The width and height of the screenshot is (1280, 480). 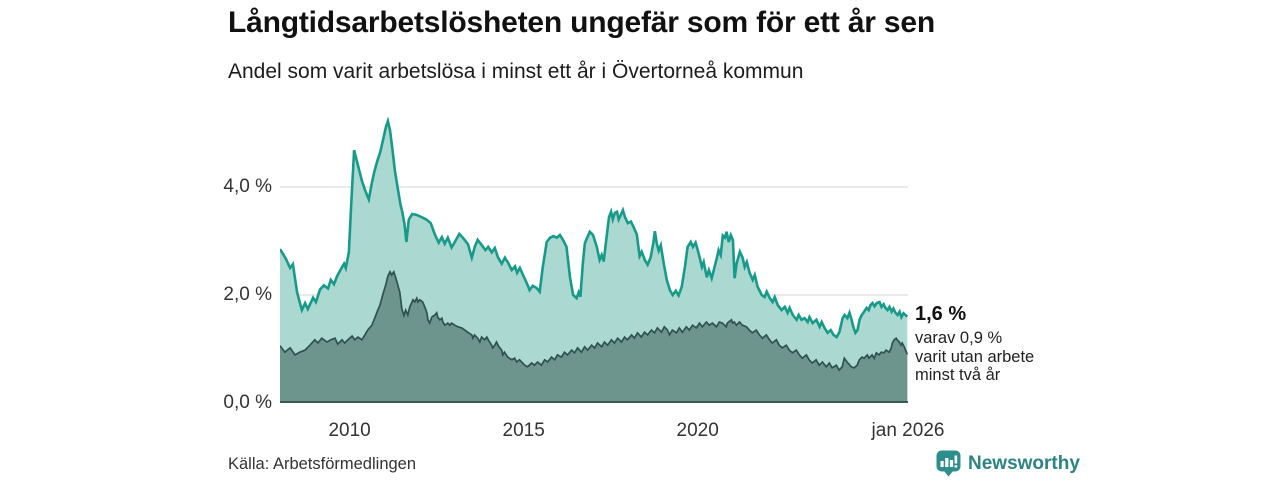 I want to click on annotation-line: minst två år, so click(x=958, y=375).